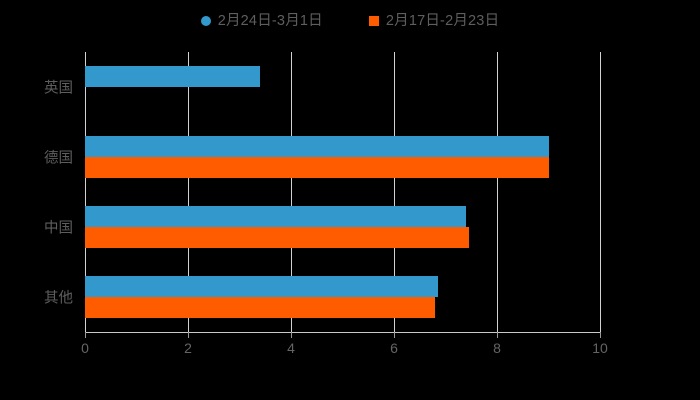 Image resolution: width=700 pixels, height=400 pixels. Describe the element at coordinates (58, 88) in the screenshot. I see `category-label: 英国` at that location.